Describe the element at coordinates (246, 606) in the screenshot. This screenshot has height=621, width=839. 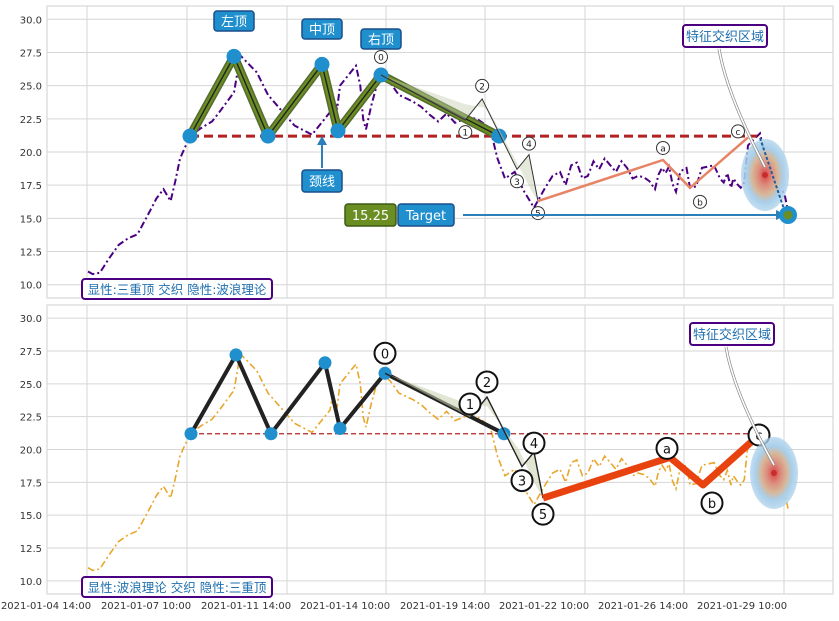
I see `x-tick-label: 2021-01-11 14:00` at that location.